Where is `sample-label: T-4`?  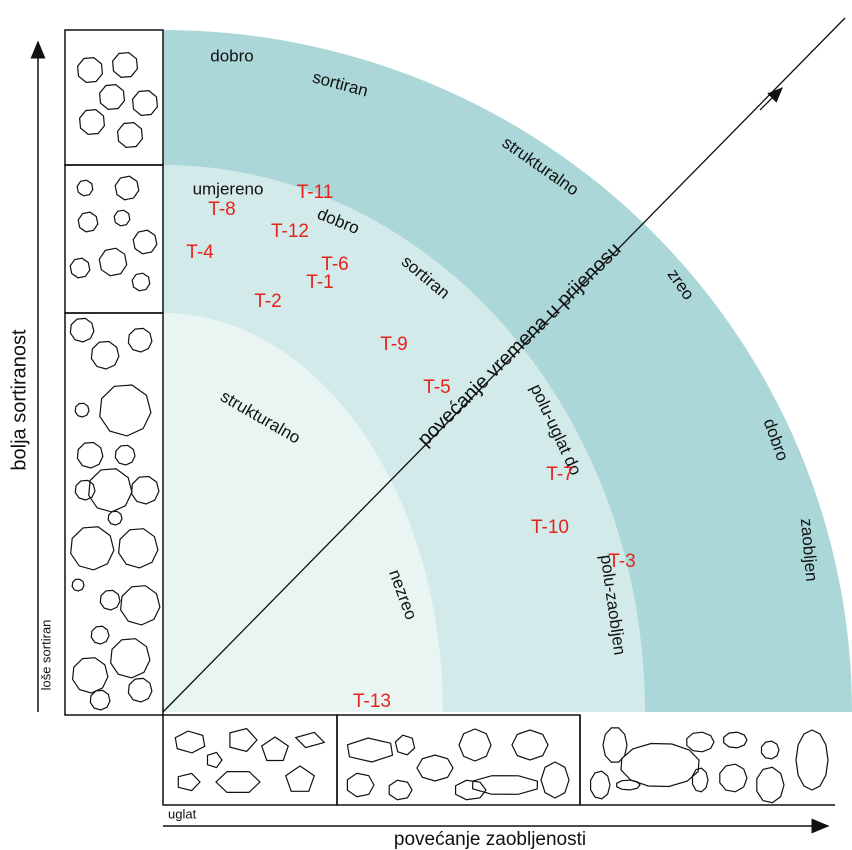
sample-label: T-4 is located at coordinates (200, 252).